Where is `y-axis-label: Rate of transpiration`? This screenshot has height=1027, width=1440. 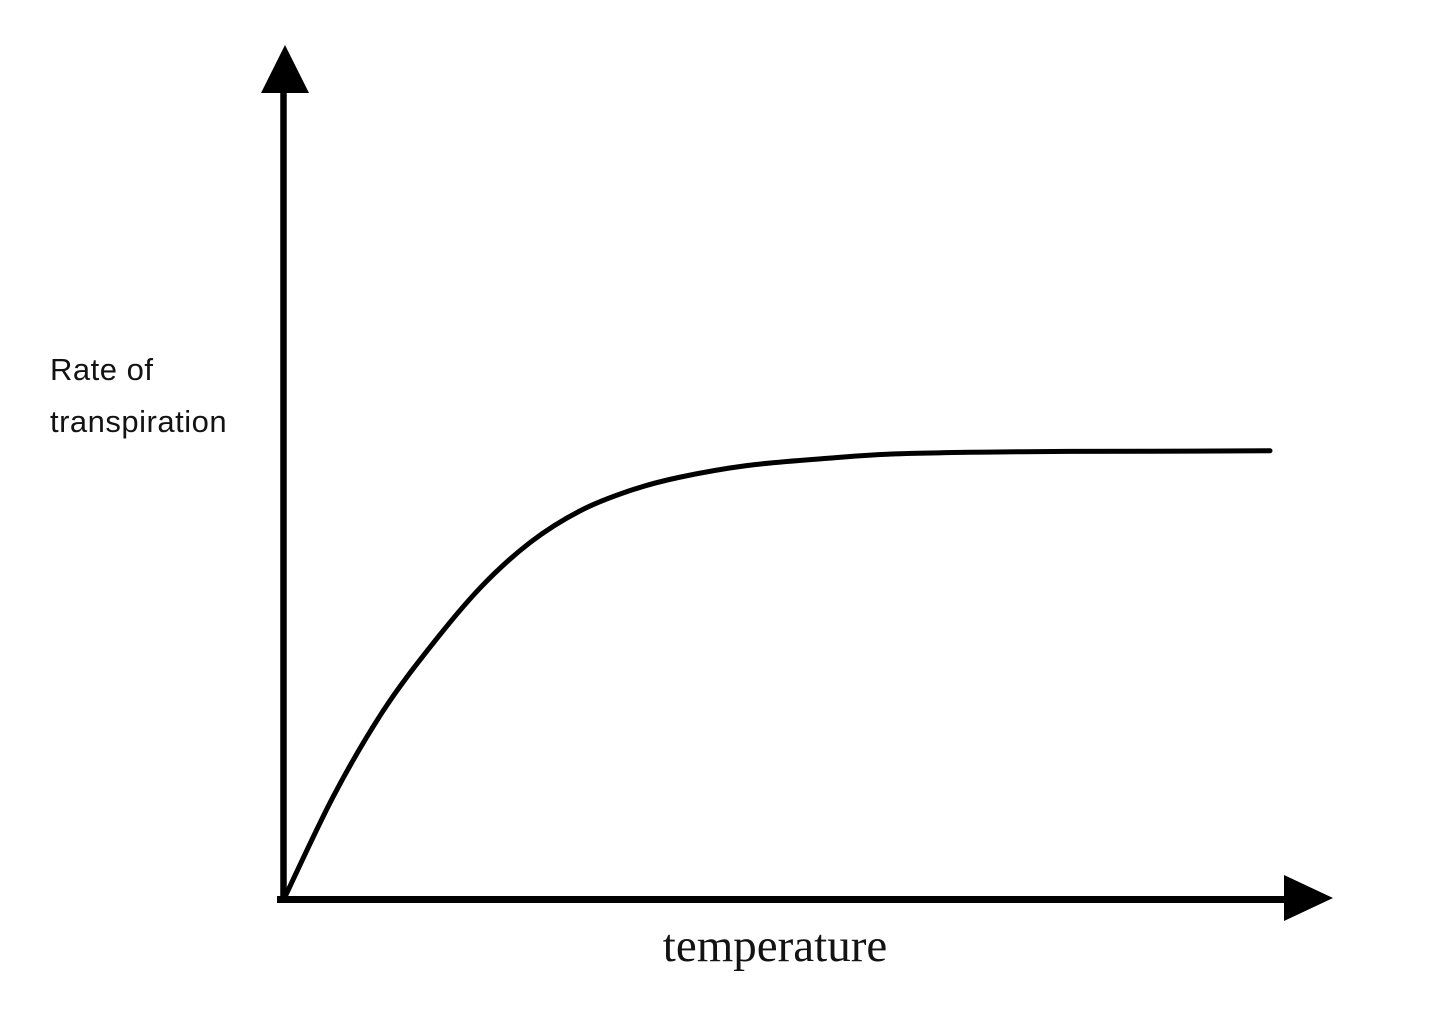 y-axis-label: Rate of transpiration is located at coordinates (138, 396).